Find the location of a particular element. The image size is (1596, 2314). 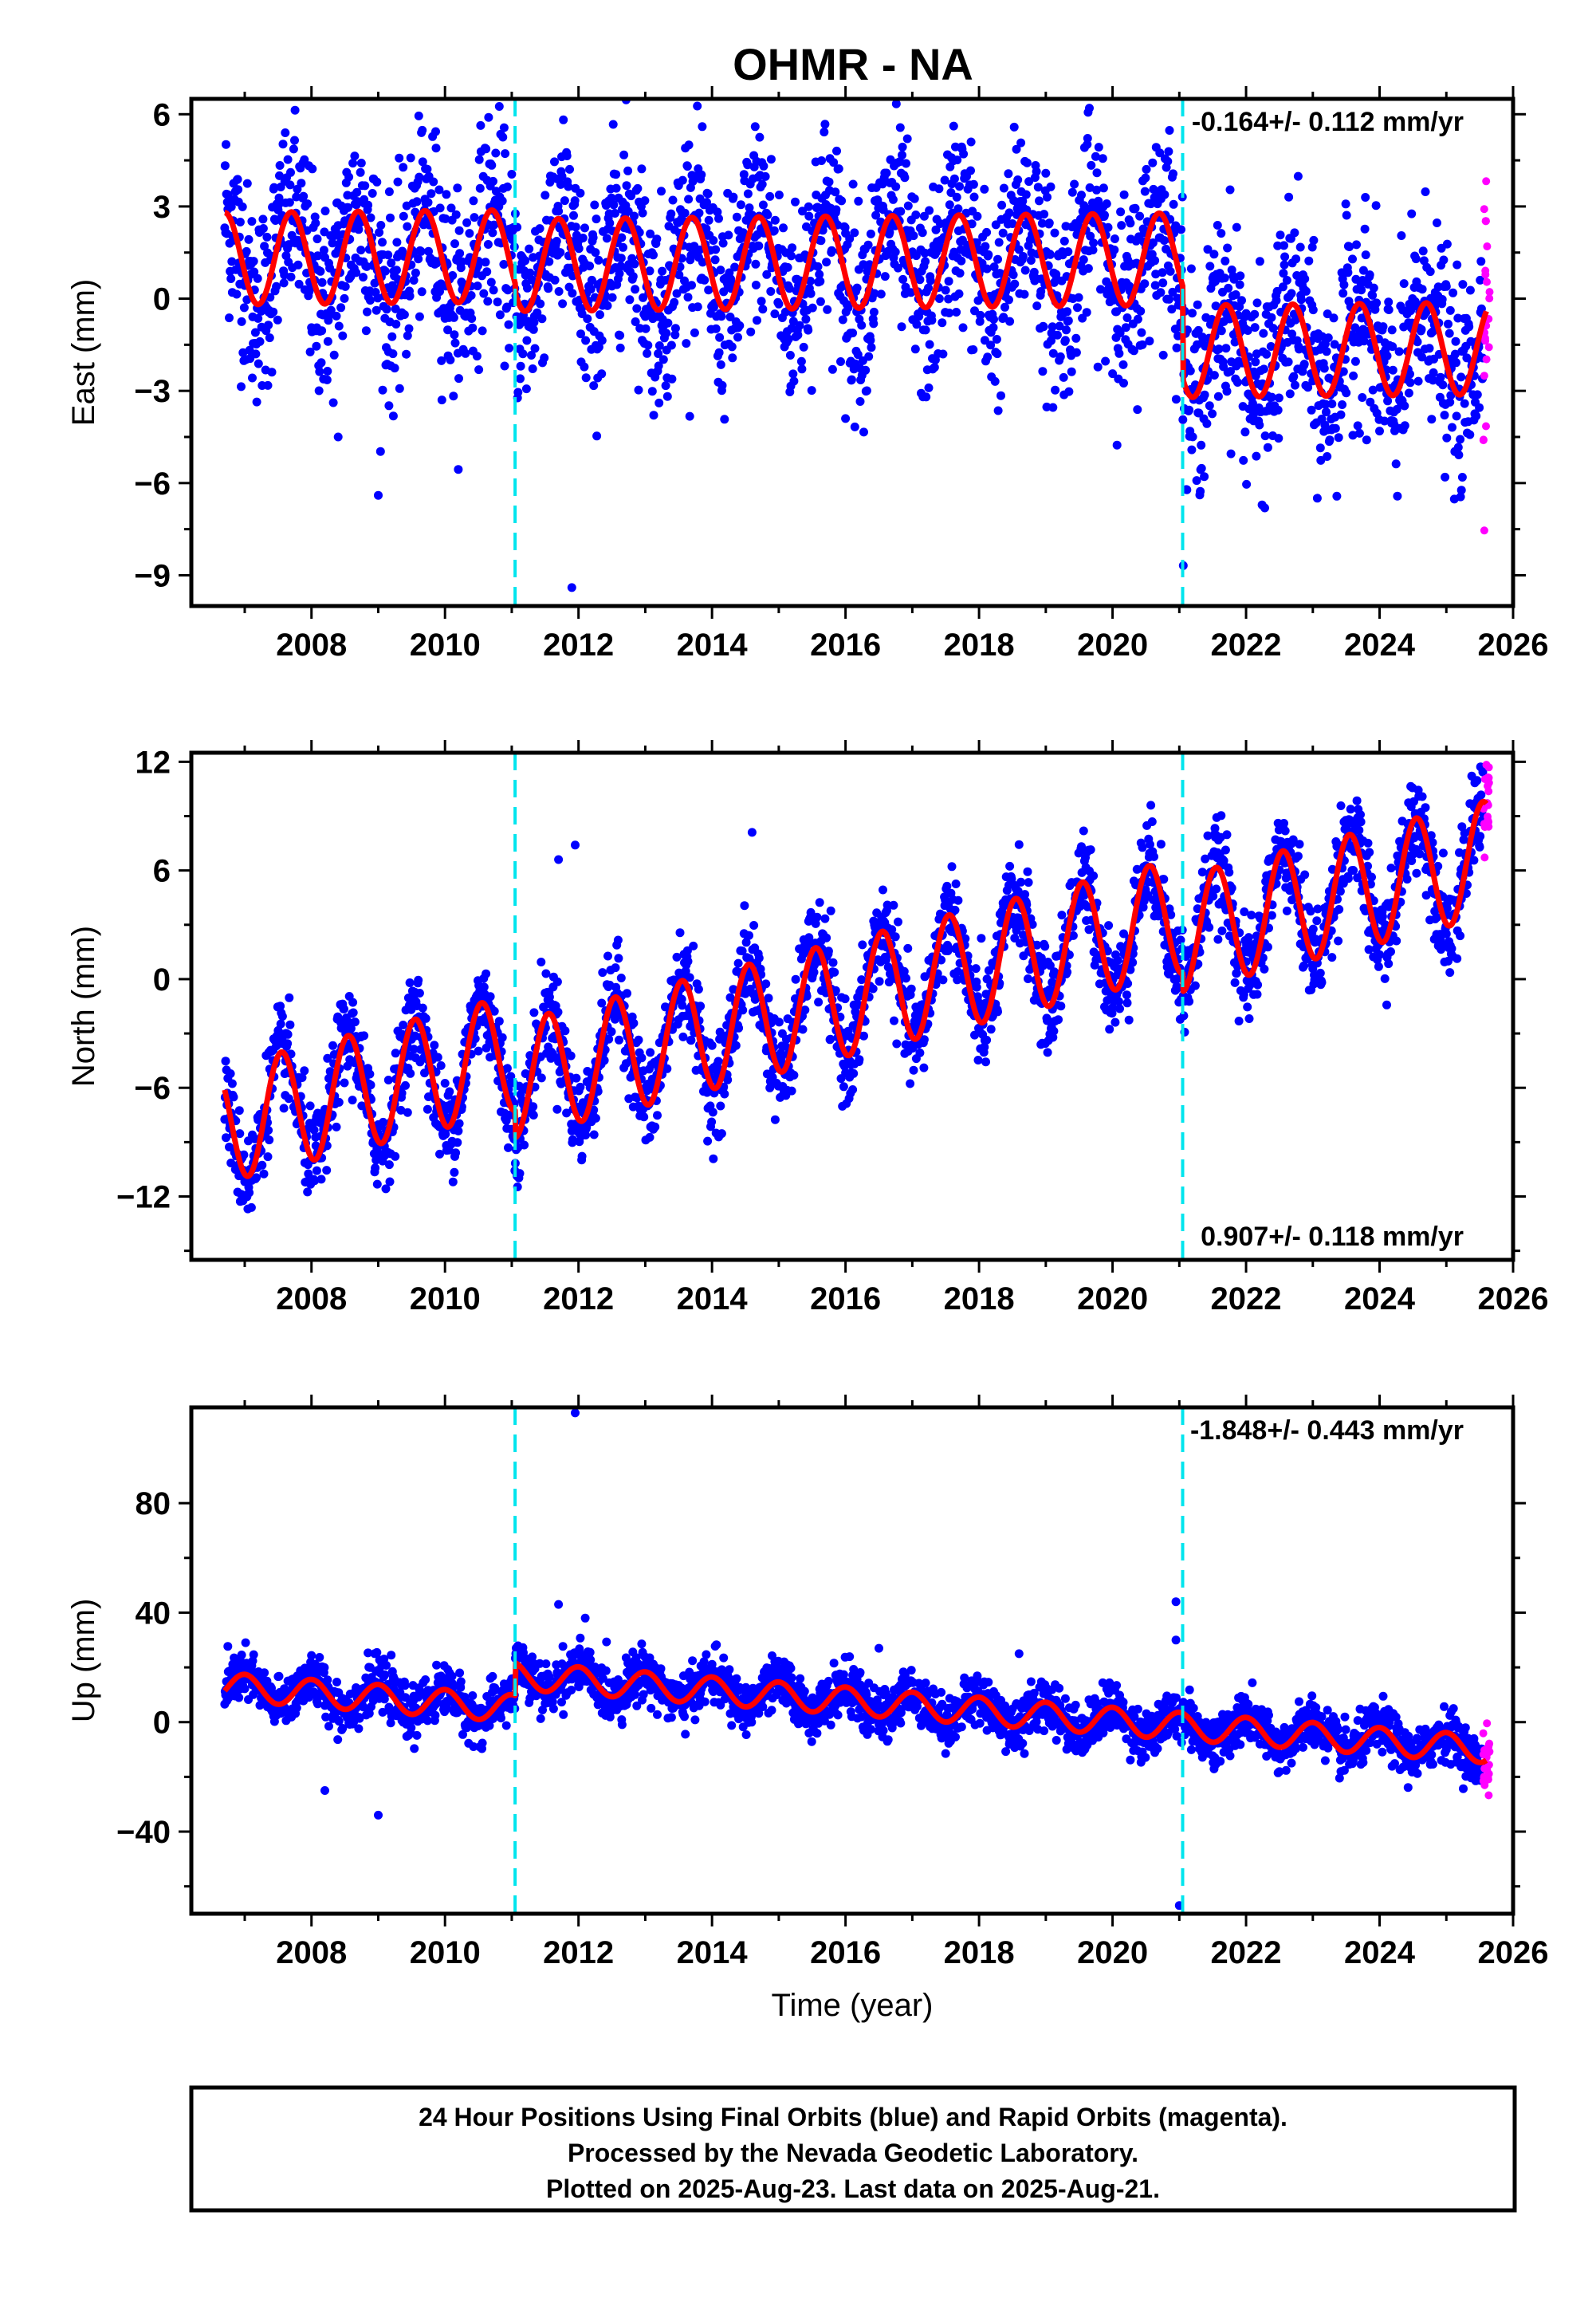

east-model-line is located at coordinates (855, 303).